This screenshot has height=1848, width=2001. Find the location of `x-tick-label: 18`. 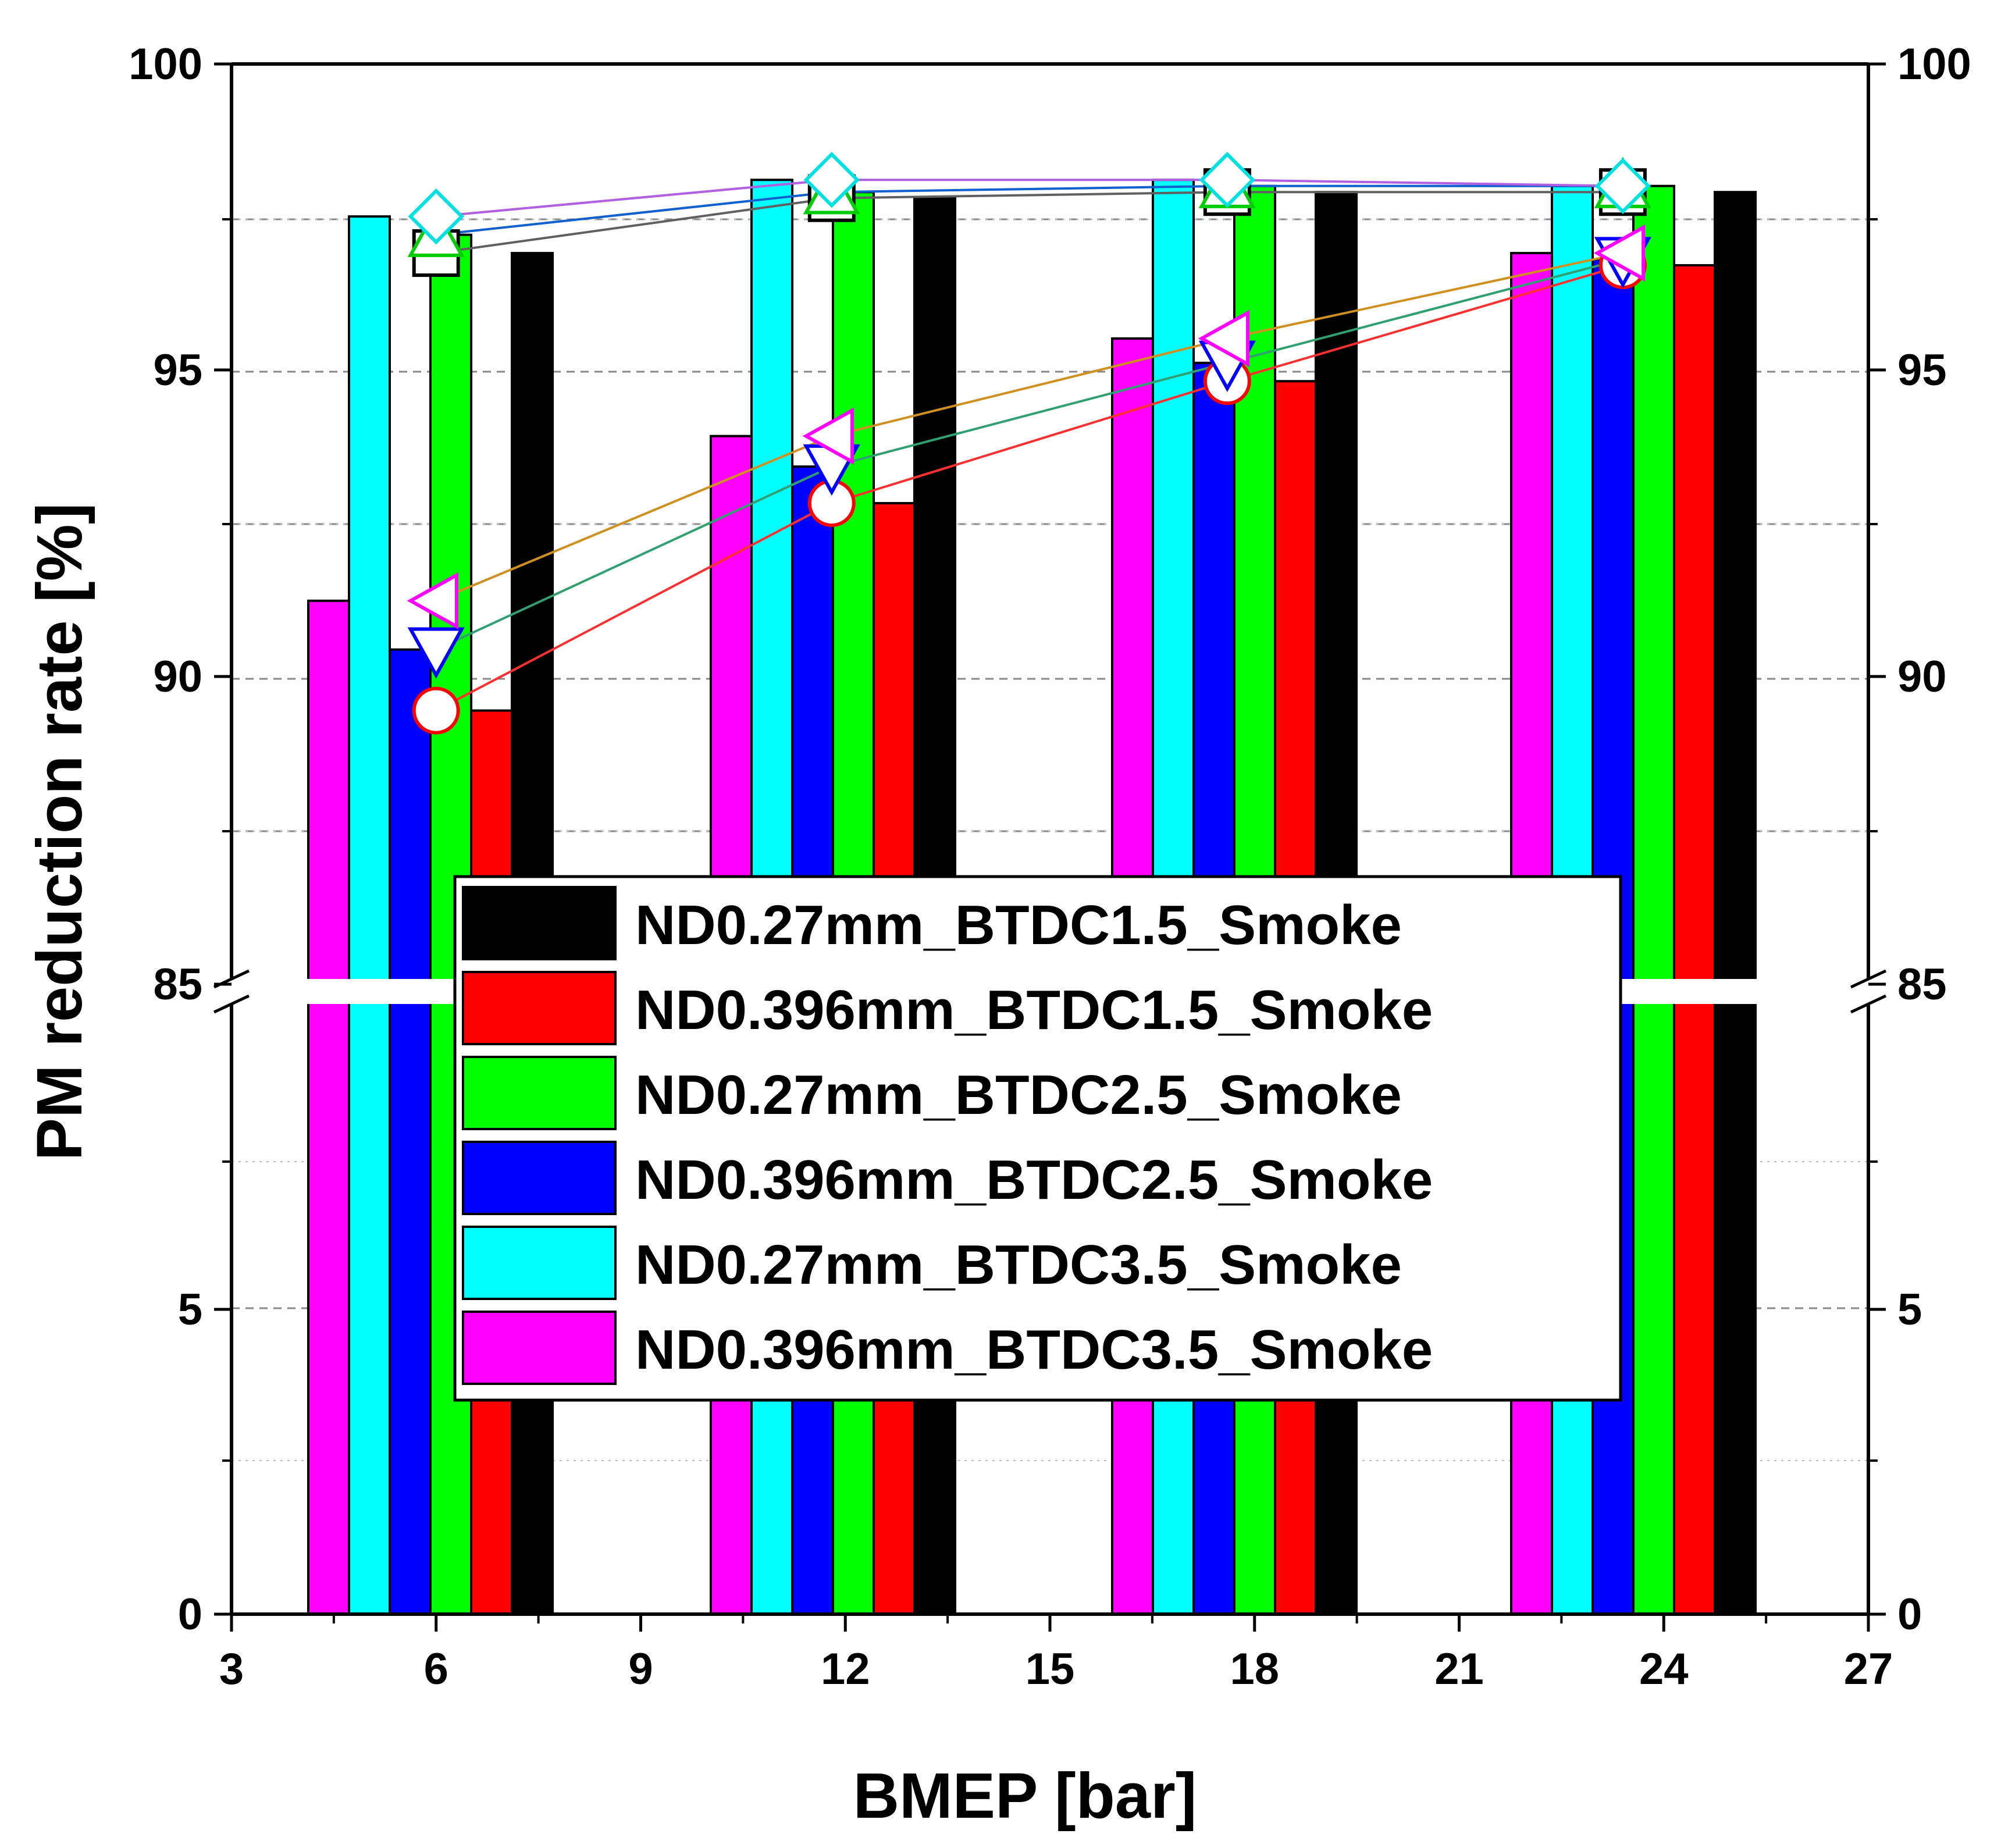

x-tick-label: 18 is located at coordinates (1254, 1669).